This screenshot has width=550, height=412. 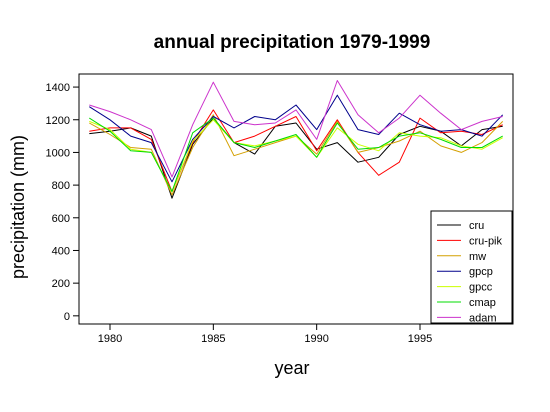 I want to click on legend-label-gpcp: gpcp, so click(x=481, y=272).